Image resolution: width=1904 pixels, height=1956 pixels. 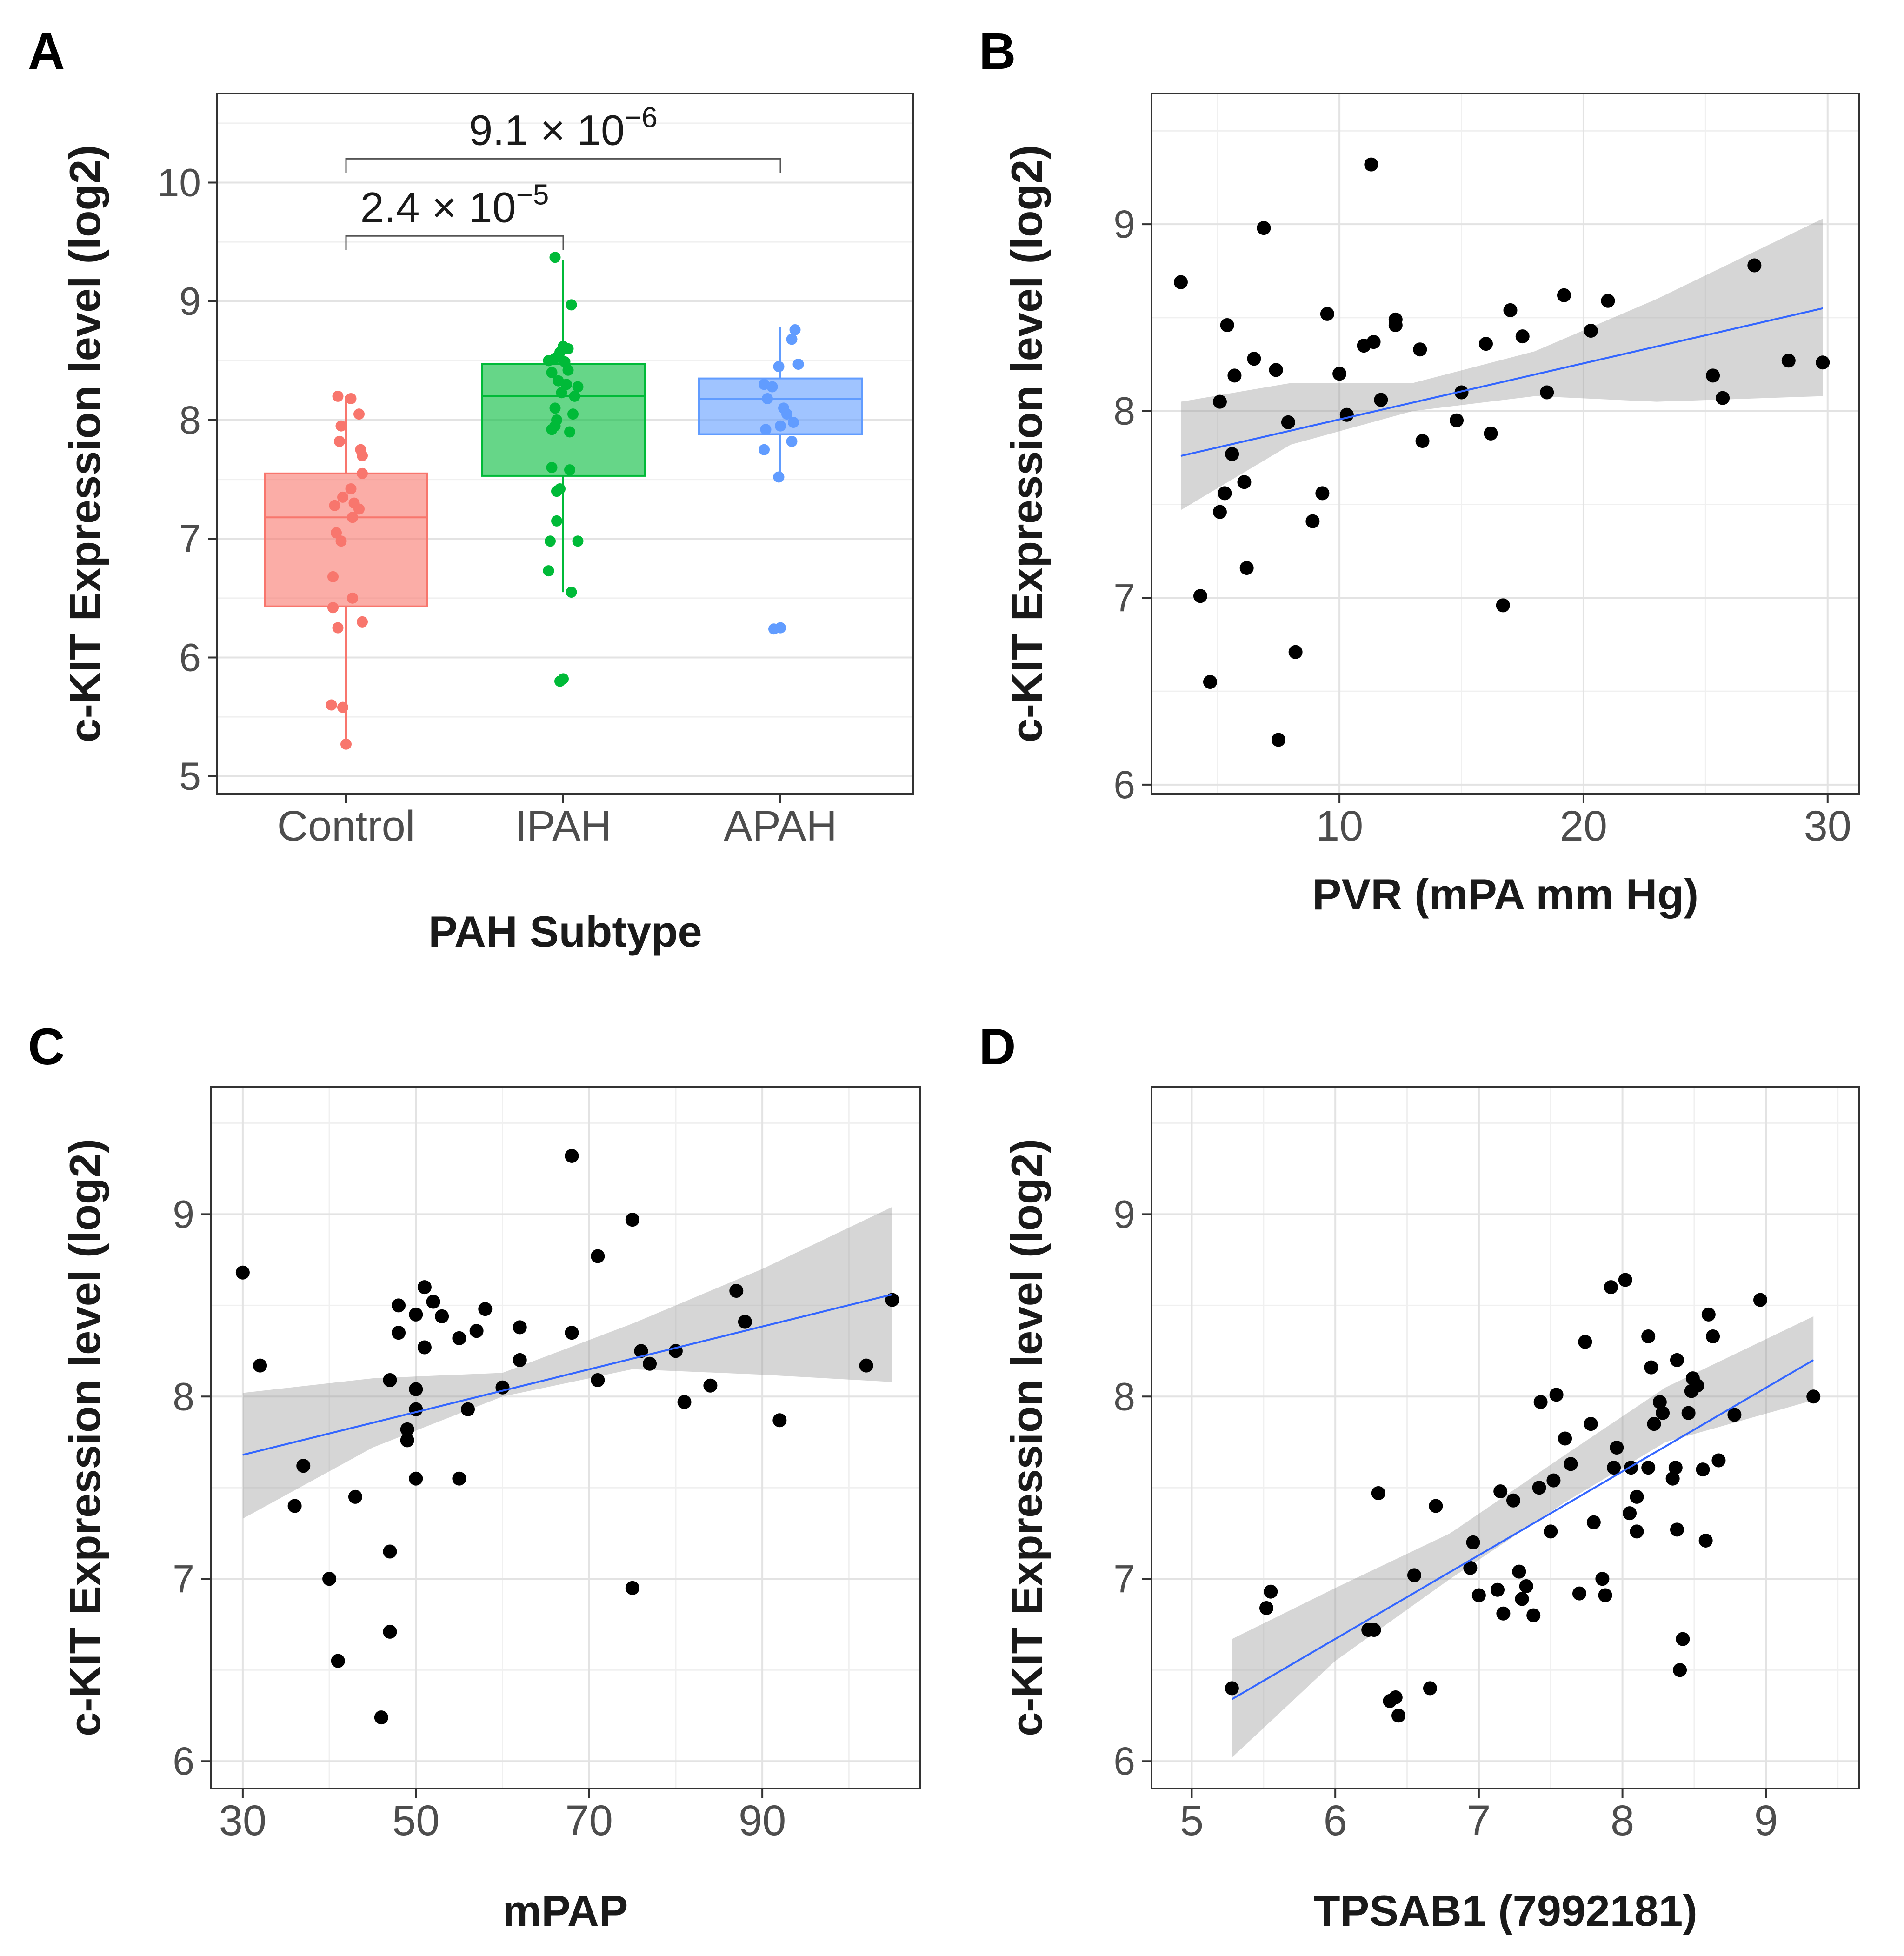 I want to click on x-tick-label: 70, so click(x=589, y=1820).